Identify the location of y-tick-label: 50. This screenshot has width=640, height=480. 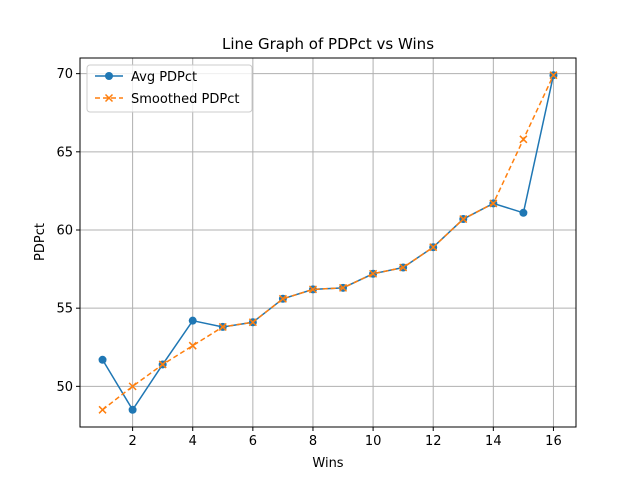
(64, 387).